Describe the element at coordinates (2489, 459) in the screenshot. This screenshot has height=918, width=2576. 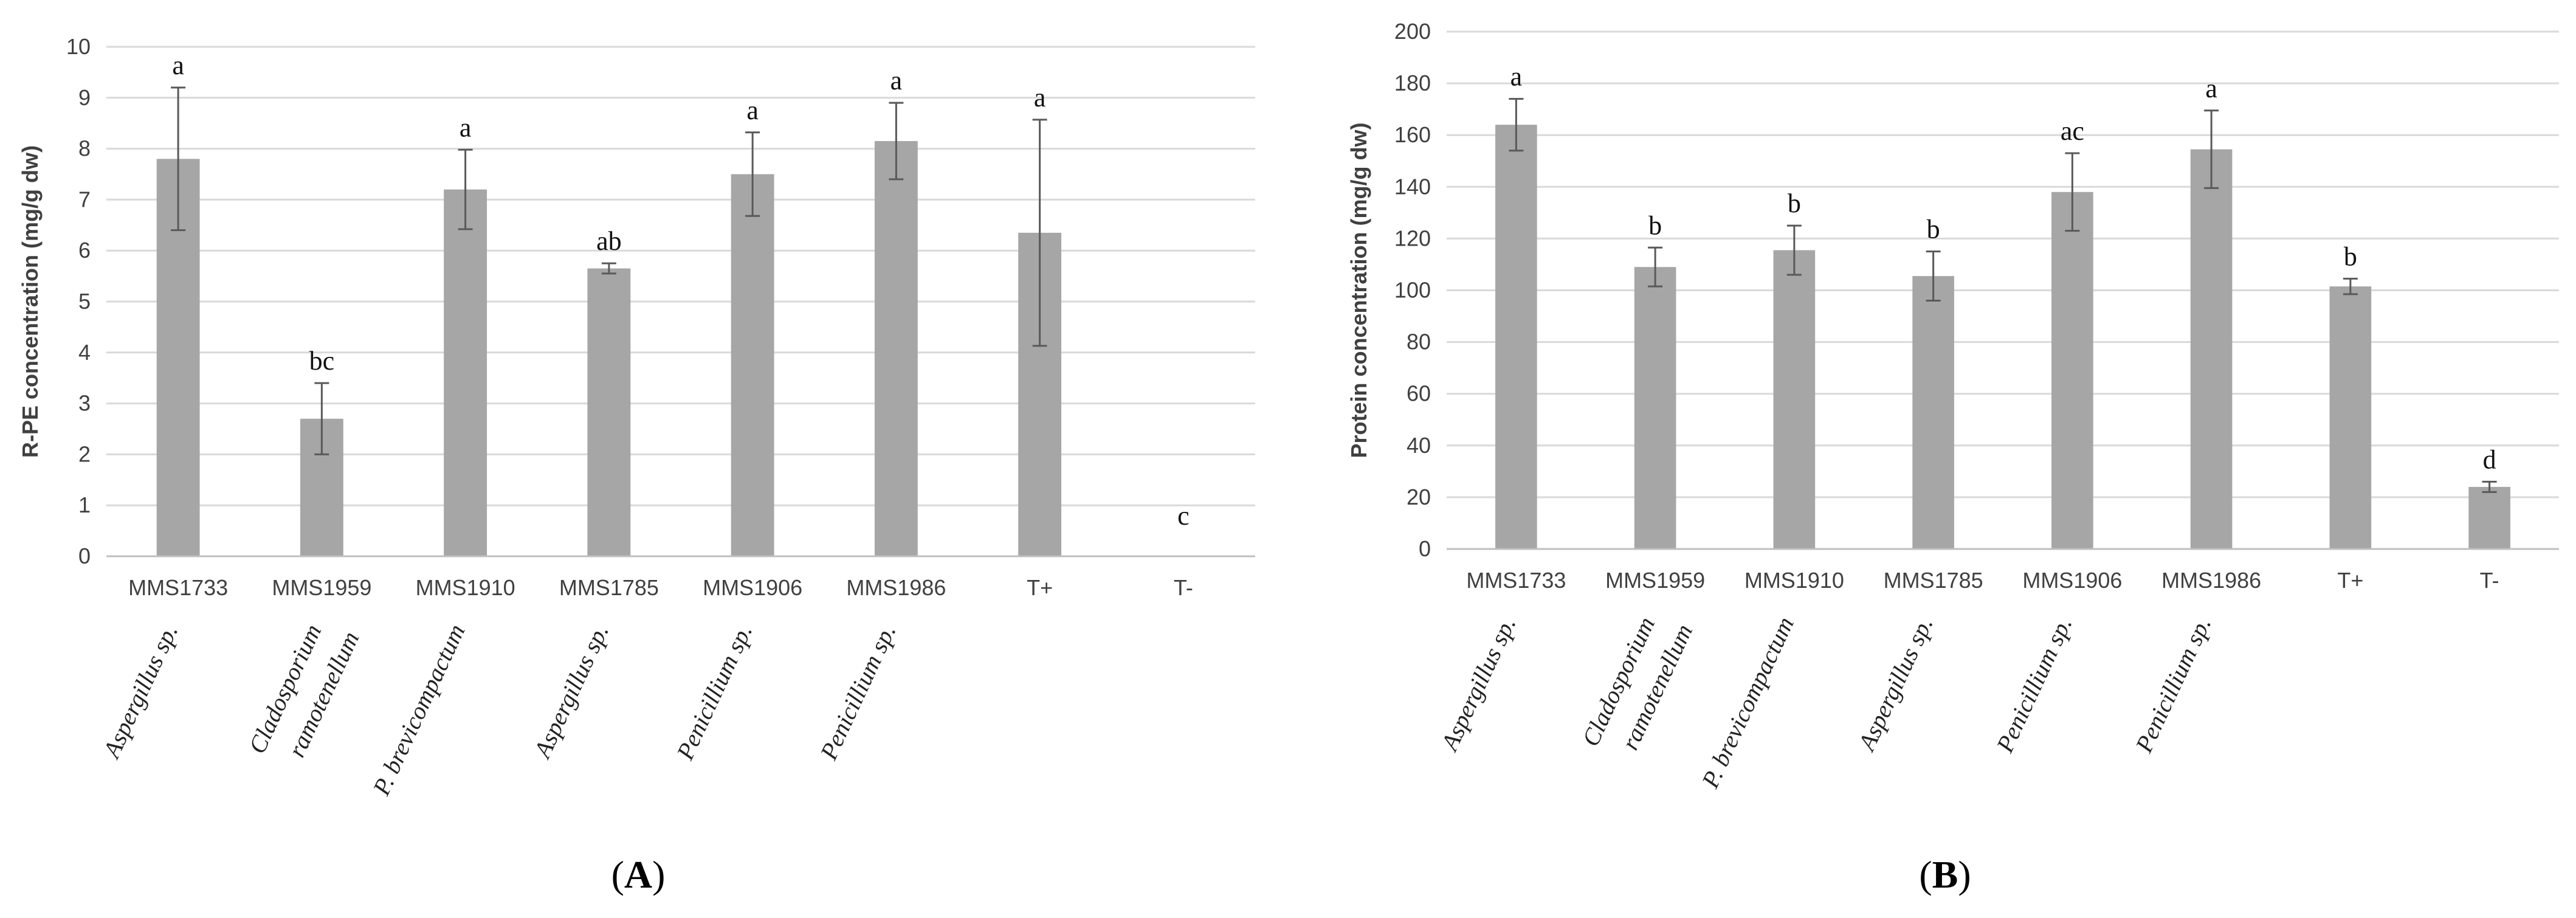
I see `significance-letter: d` at that location.